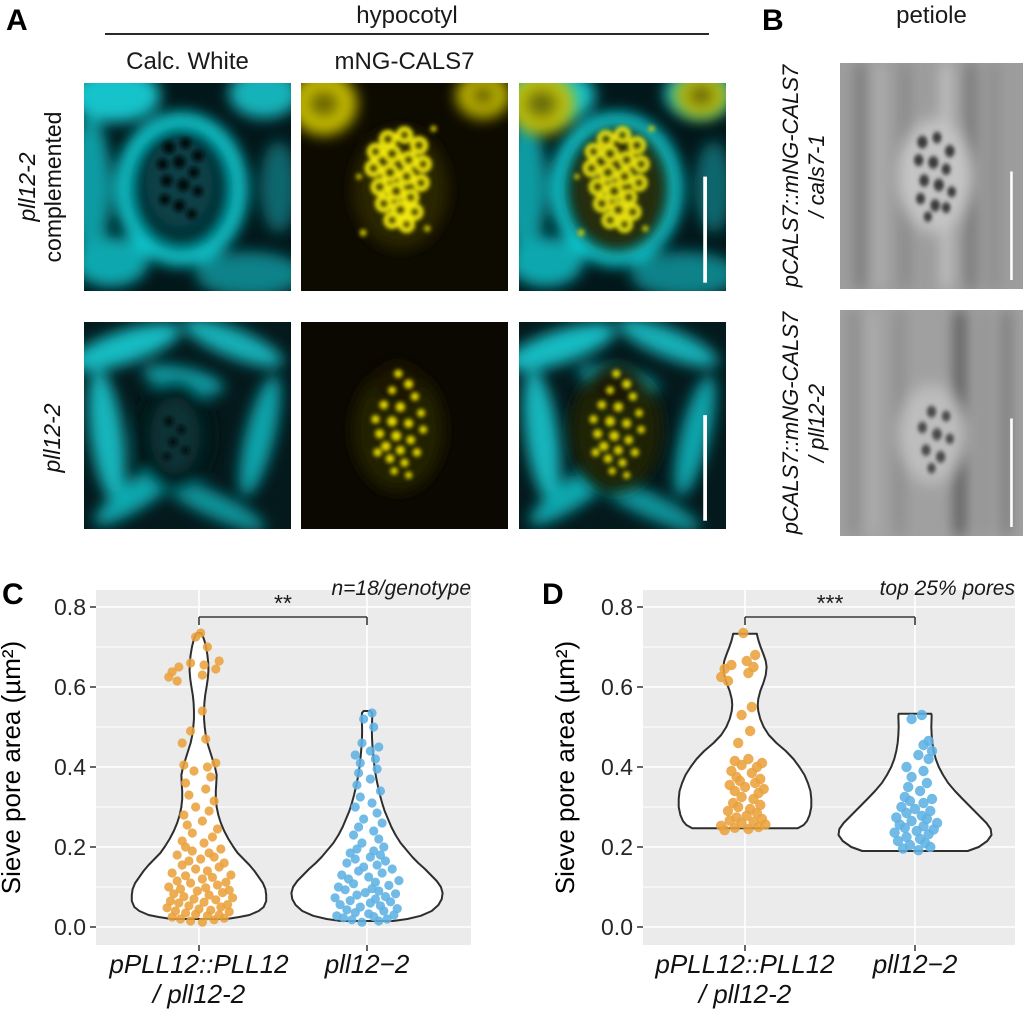 The image size is (1024, 1010). Describe the element at coordinates (931, 176) in the screenshot. I see `micrograph-b-row1-petiole` at that location.